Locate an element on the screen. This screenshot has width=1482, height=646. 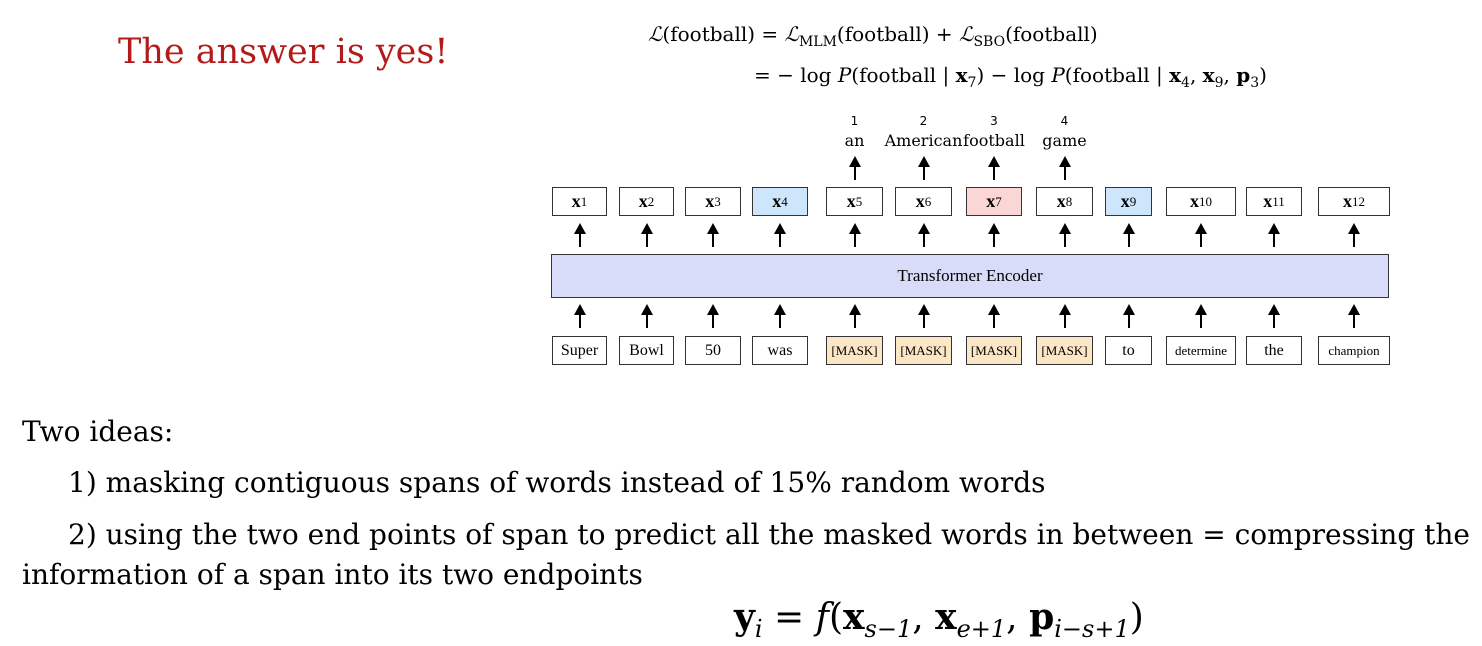
input-token: to is located at coordinates (1128, 350).